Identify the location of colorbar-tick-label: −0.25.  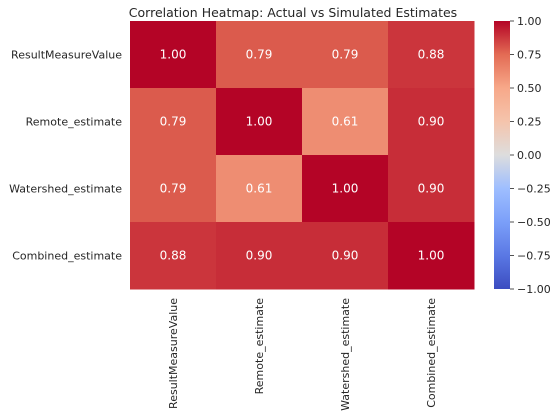
(534, 189).